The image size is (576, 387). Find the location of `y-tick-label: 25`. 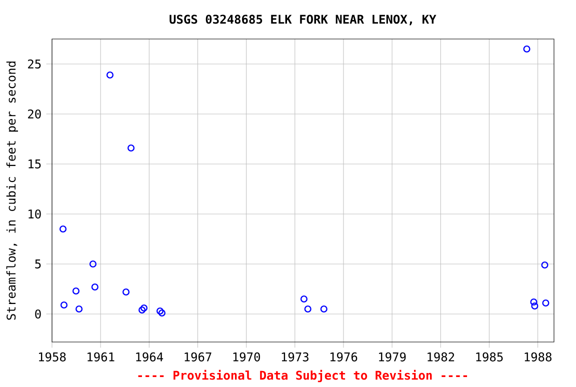

y-tick-label: 25 is located at coordinates (34, 64).